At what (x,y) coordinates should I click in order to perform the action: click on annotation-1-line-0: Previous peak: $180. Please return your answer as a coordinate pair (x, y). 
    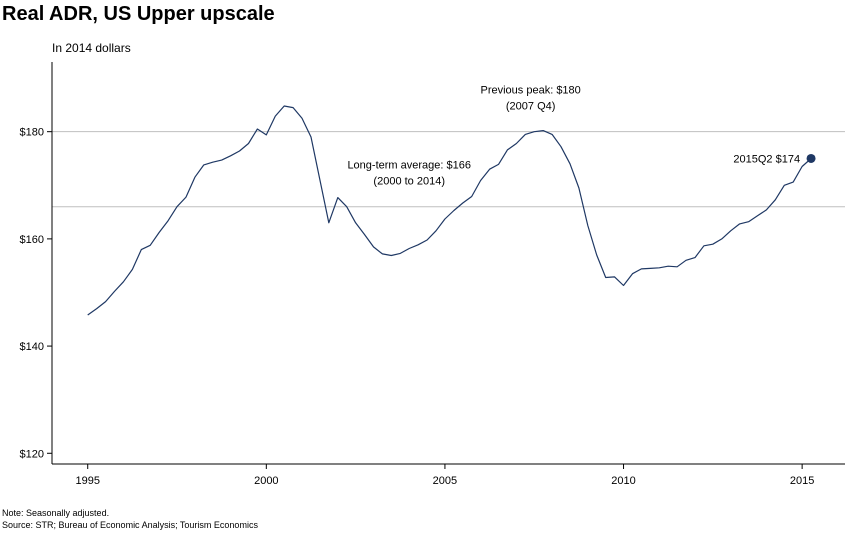
    Looking at the image, I should click on (531, 91).